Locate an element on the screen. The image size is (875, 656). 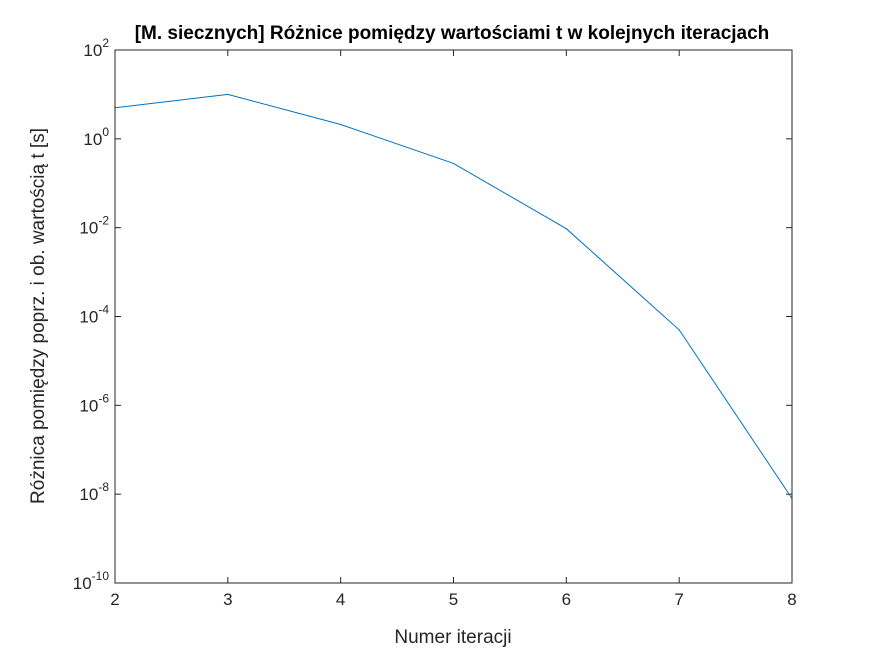
x-tick-label: 8 is located at coordinates (791, 599).